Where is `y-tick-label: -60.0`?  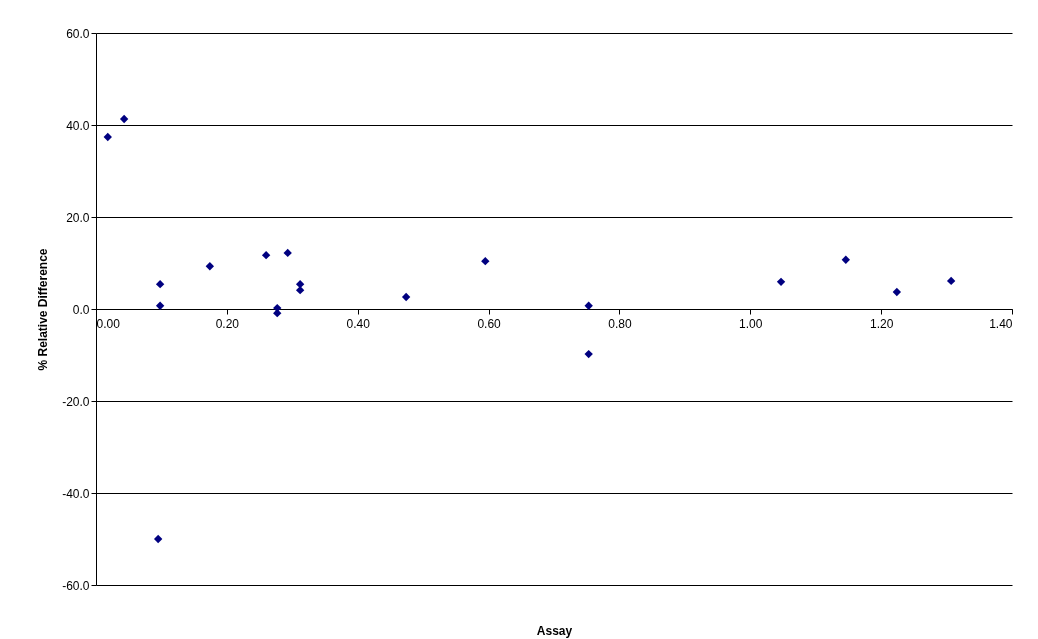
y-tick-label: -60.0 is located at coordinates (76, 585).